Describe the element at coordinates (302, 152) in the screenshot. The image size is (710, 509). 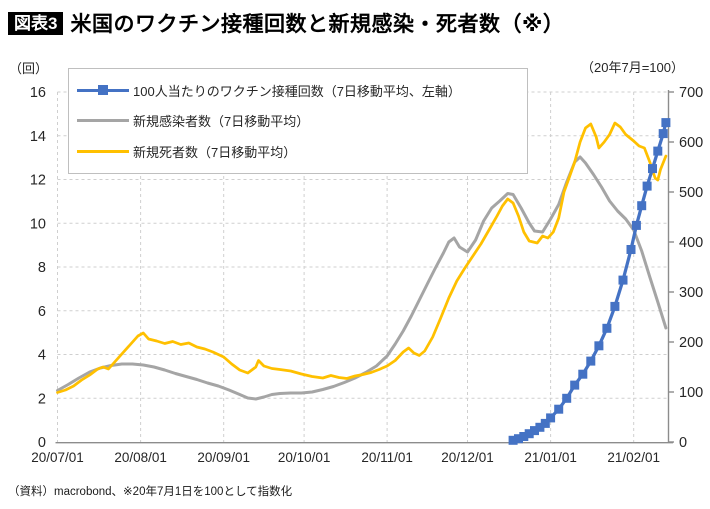
I see `legend-item-deaths: 新規死者数（7日移動平均）` at that location.